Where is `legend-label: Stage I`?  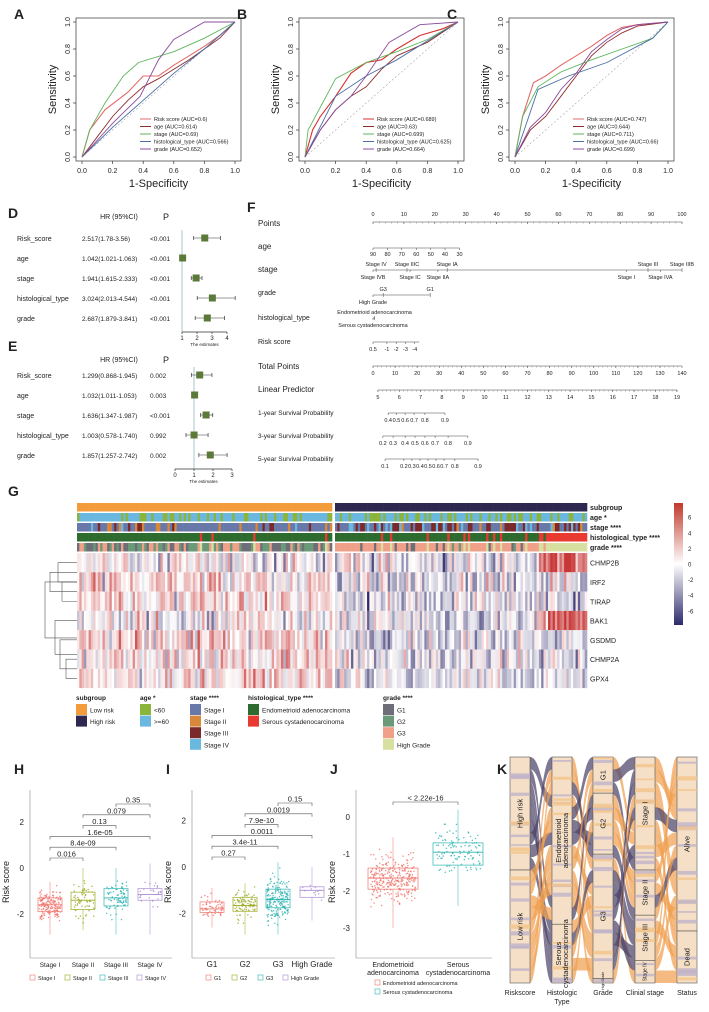
legend-label: Stage I is located at coordinates (47, 979).